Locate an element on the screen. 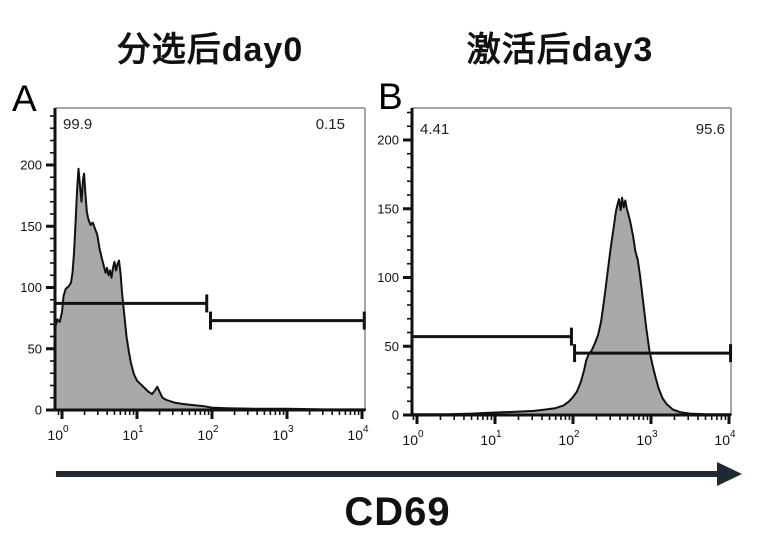 Image resolution: width=771 pixels, height=550 pixels. gate-percent-a-positive: 0.15 is located at coordinates (330, 124).